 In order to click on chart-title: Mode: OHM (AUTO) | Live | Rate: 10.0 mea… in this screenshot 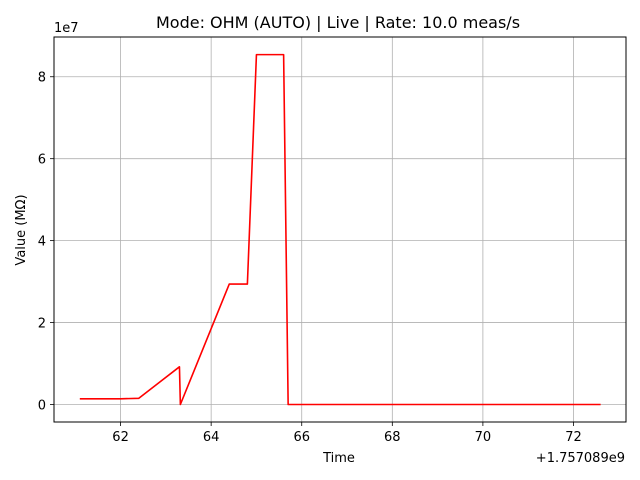, I will do `click(338, 22)`.